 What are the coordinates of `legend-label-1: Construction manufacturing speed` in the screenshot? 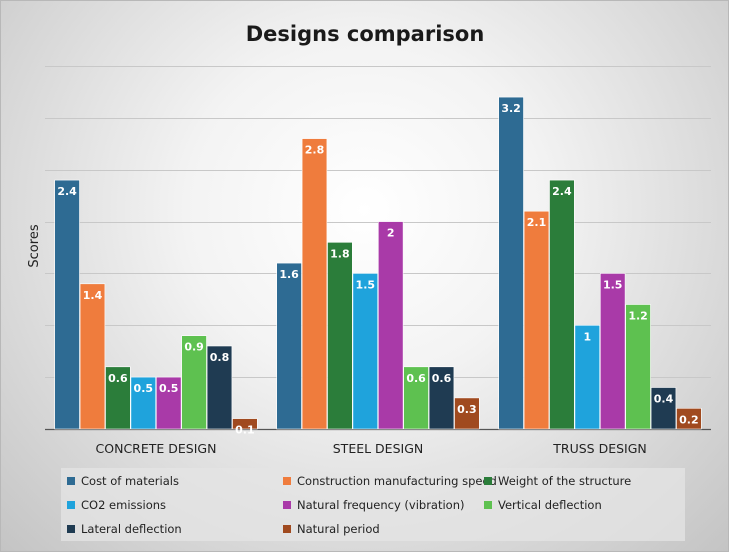 It's located at (397, 481).